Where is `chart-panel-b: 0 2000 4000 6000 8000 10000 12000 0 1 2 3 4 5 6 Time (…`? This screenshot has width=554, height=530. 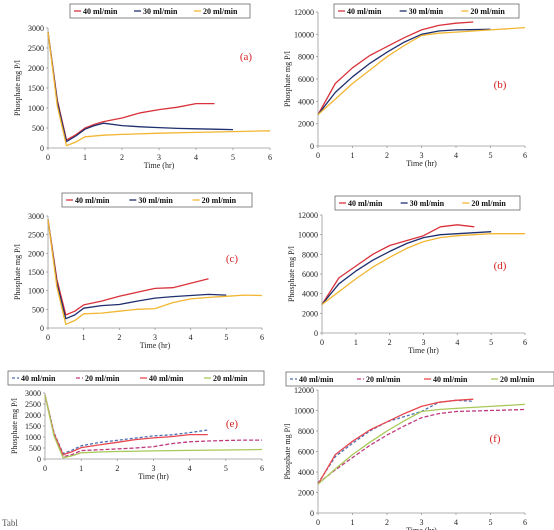 chart-panel-b: 0 2000 4000 6000 8000 10000 12000 0 1 2 3 4 5 6 Time (… is located at coordinates (405, 85).